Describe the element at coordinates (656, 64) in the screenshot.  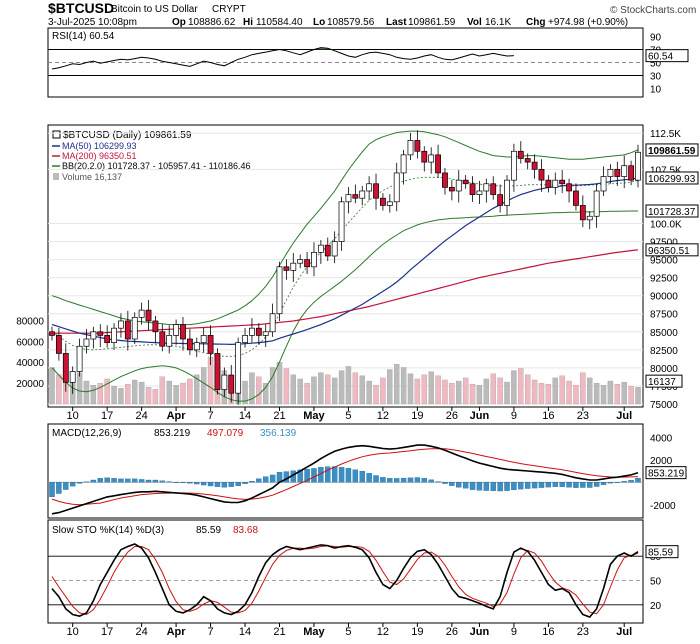
I see `rsi-y-tick: 50` at that location.